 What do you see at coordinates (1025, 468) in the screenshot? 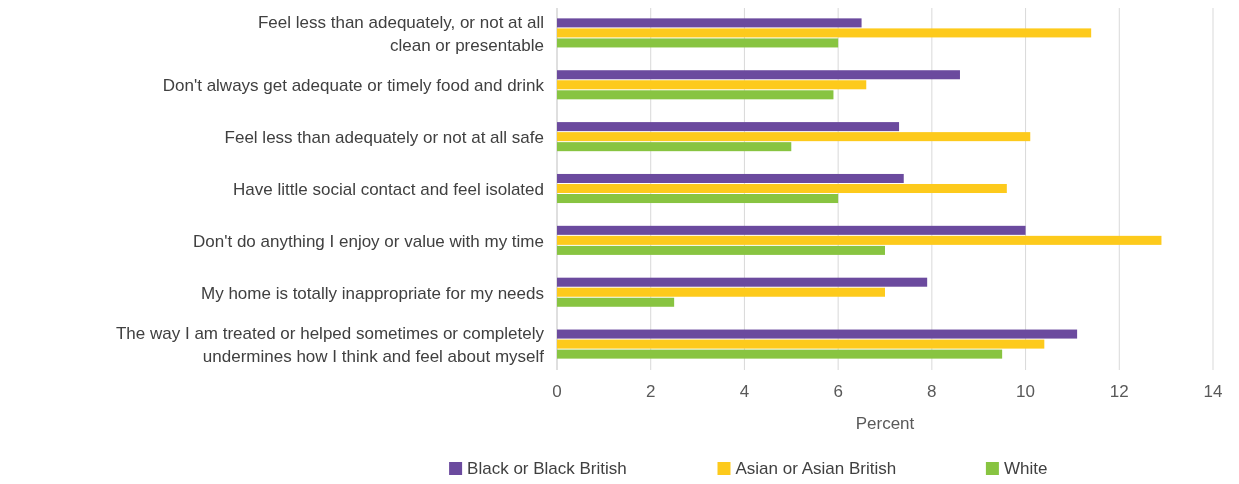
I see `legend-label: White` at bounding box center [1025, 468].